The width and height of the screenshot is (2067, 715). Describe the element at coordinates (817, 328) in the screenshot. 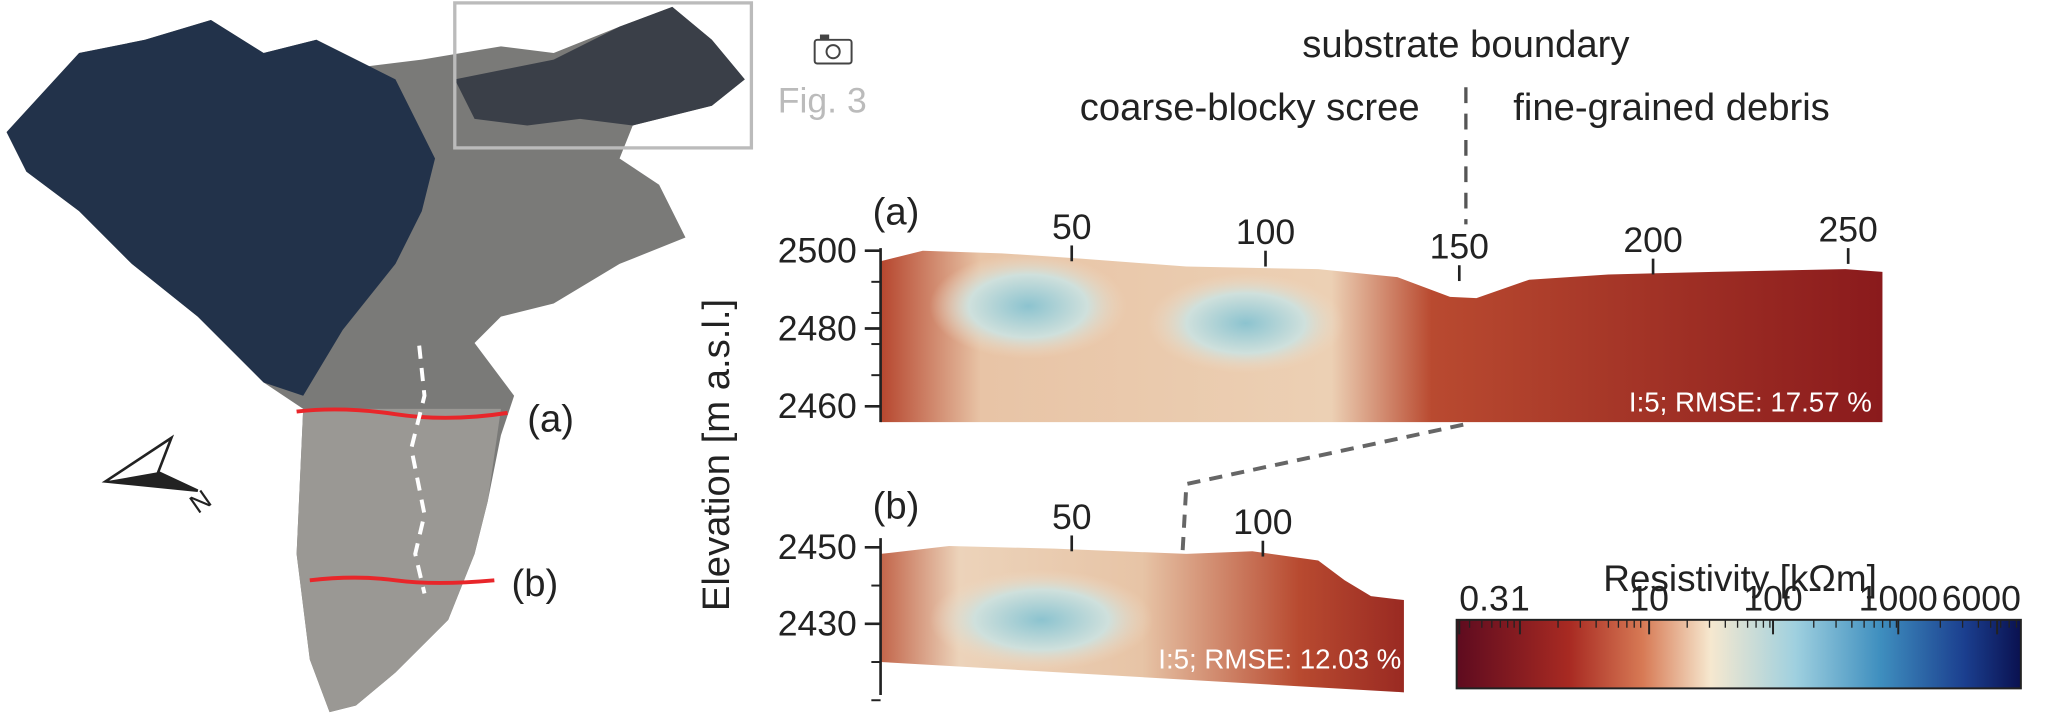

I see `y-tick-label: 2480` at that location.